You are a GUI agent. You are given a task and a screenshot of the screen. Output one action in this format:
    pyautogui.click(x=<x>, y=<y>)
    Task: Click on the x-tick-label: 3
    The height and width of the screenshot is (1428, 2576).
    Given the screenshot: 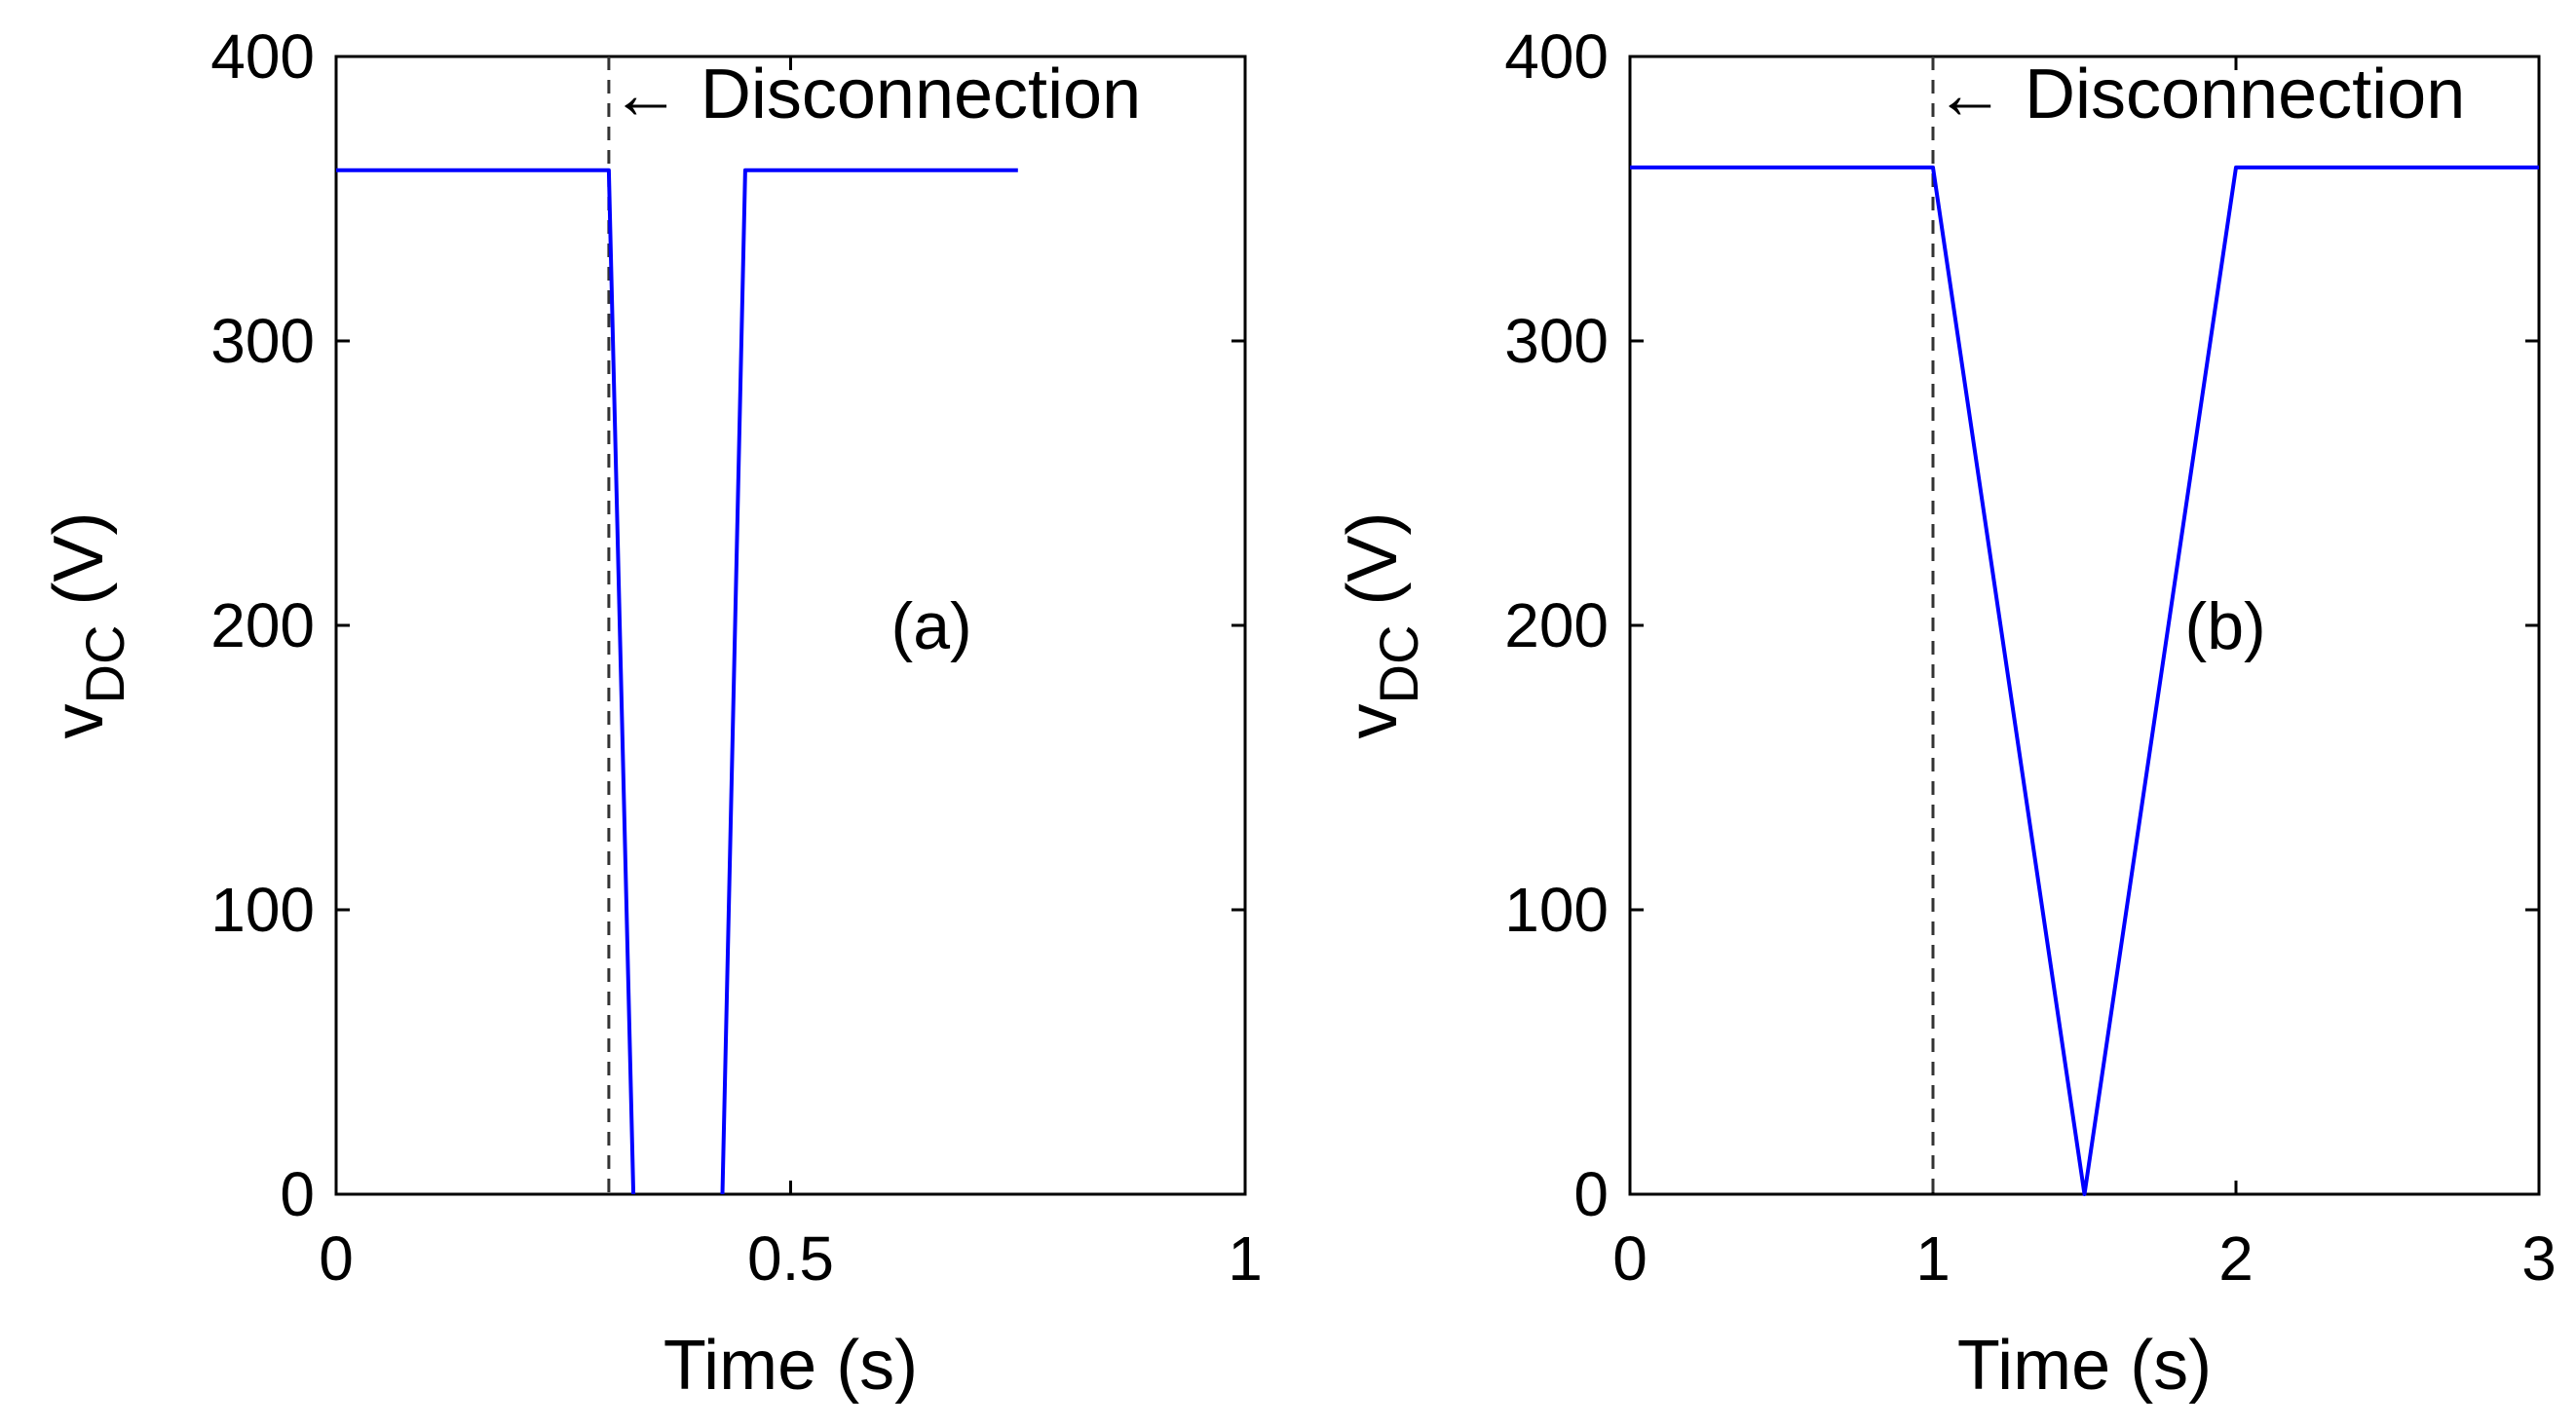 What is the action you would take?
    pyautogui.click(x=2539, y=1258)
    